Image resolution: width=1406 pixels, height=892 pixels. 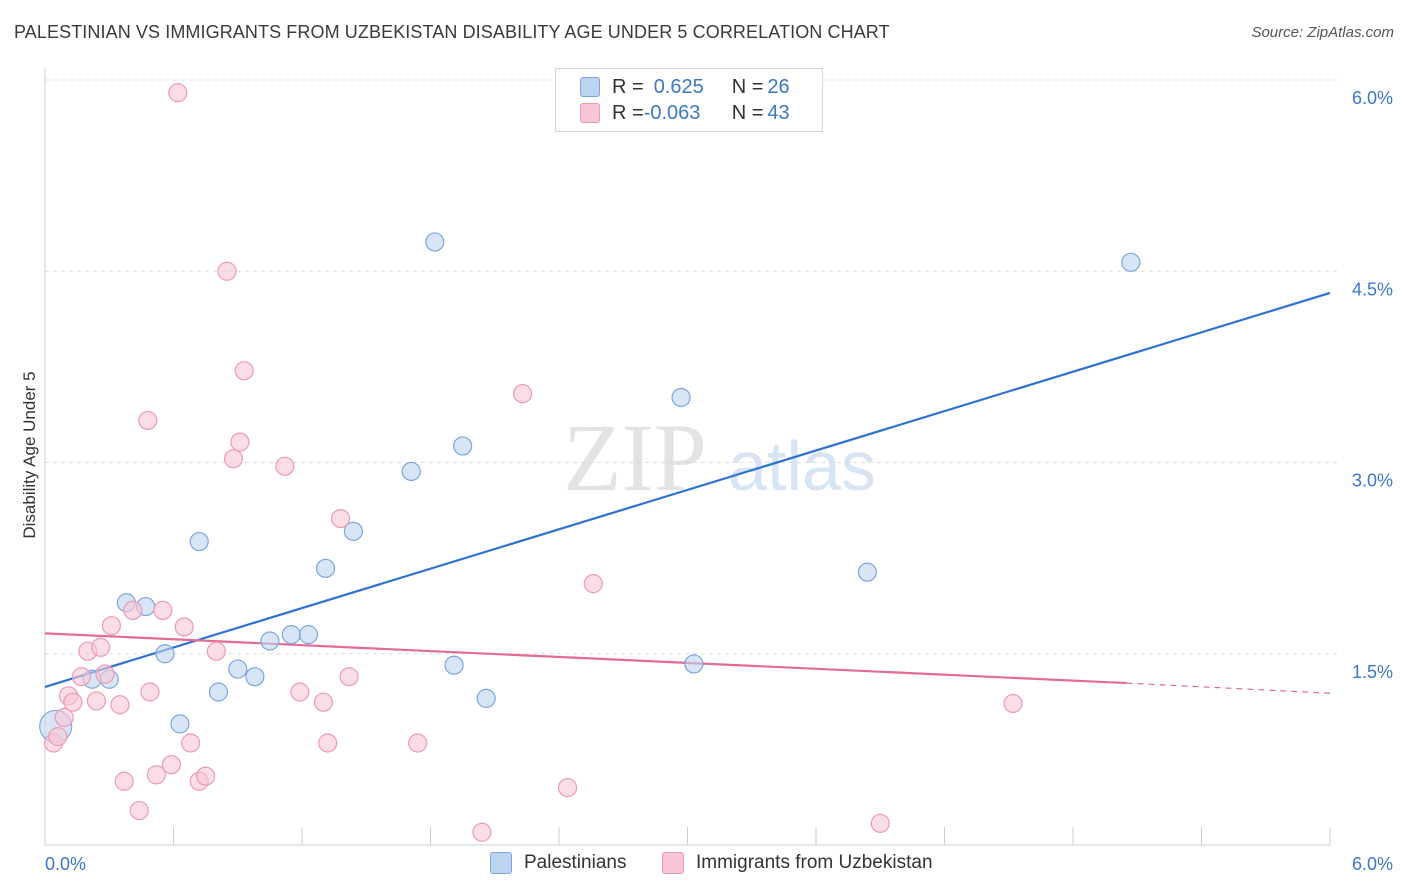 What do you see at coordinates (575, 862) in the screenshot?
I see `legend-label-palestinians: Palestinians` at bounding box center [575, 862].